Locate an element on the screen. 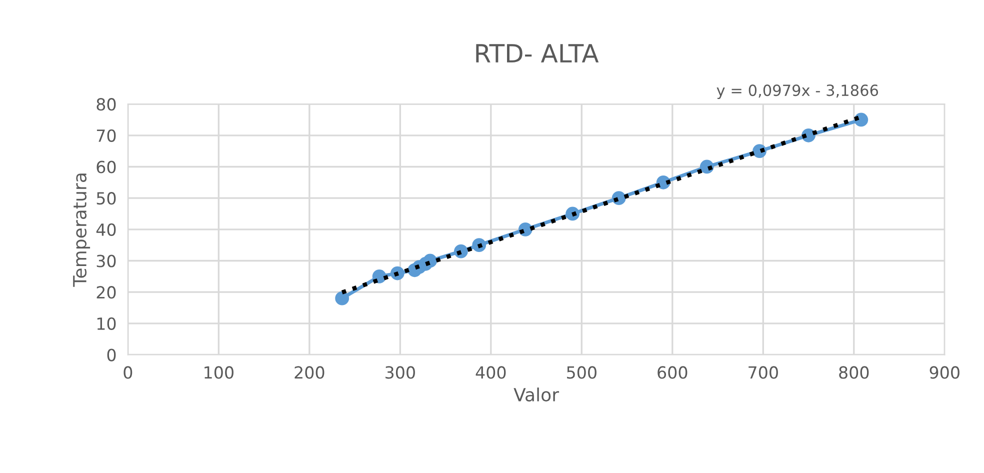 The image size is (984, 473). x-tick-label: 800 is located at coordinates (854, 372).